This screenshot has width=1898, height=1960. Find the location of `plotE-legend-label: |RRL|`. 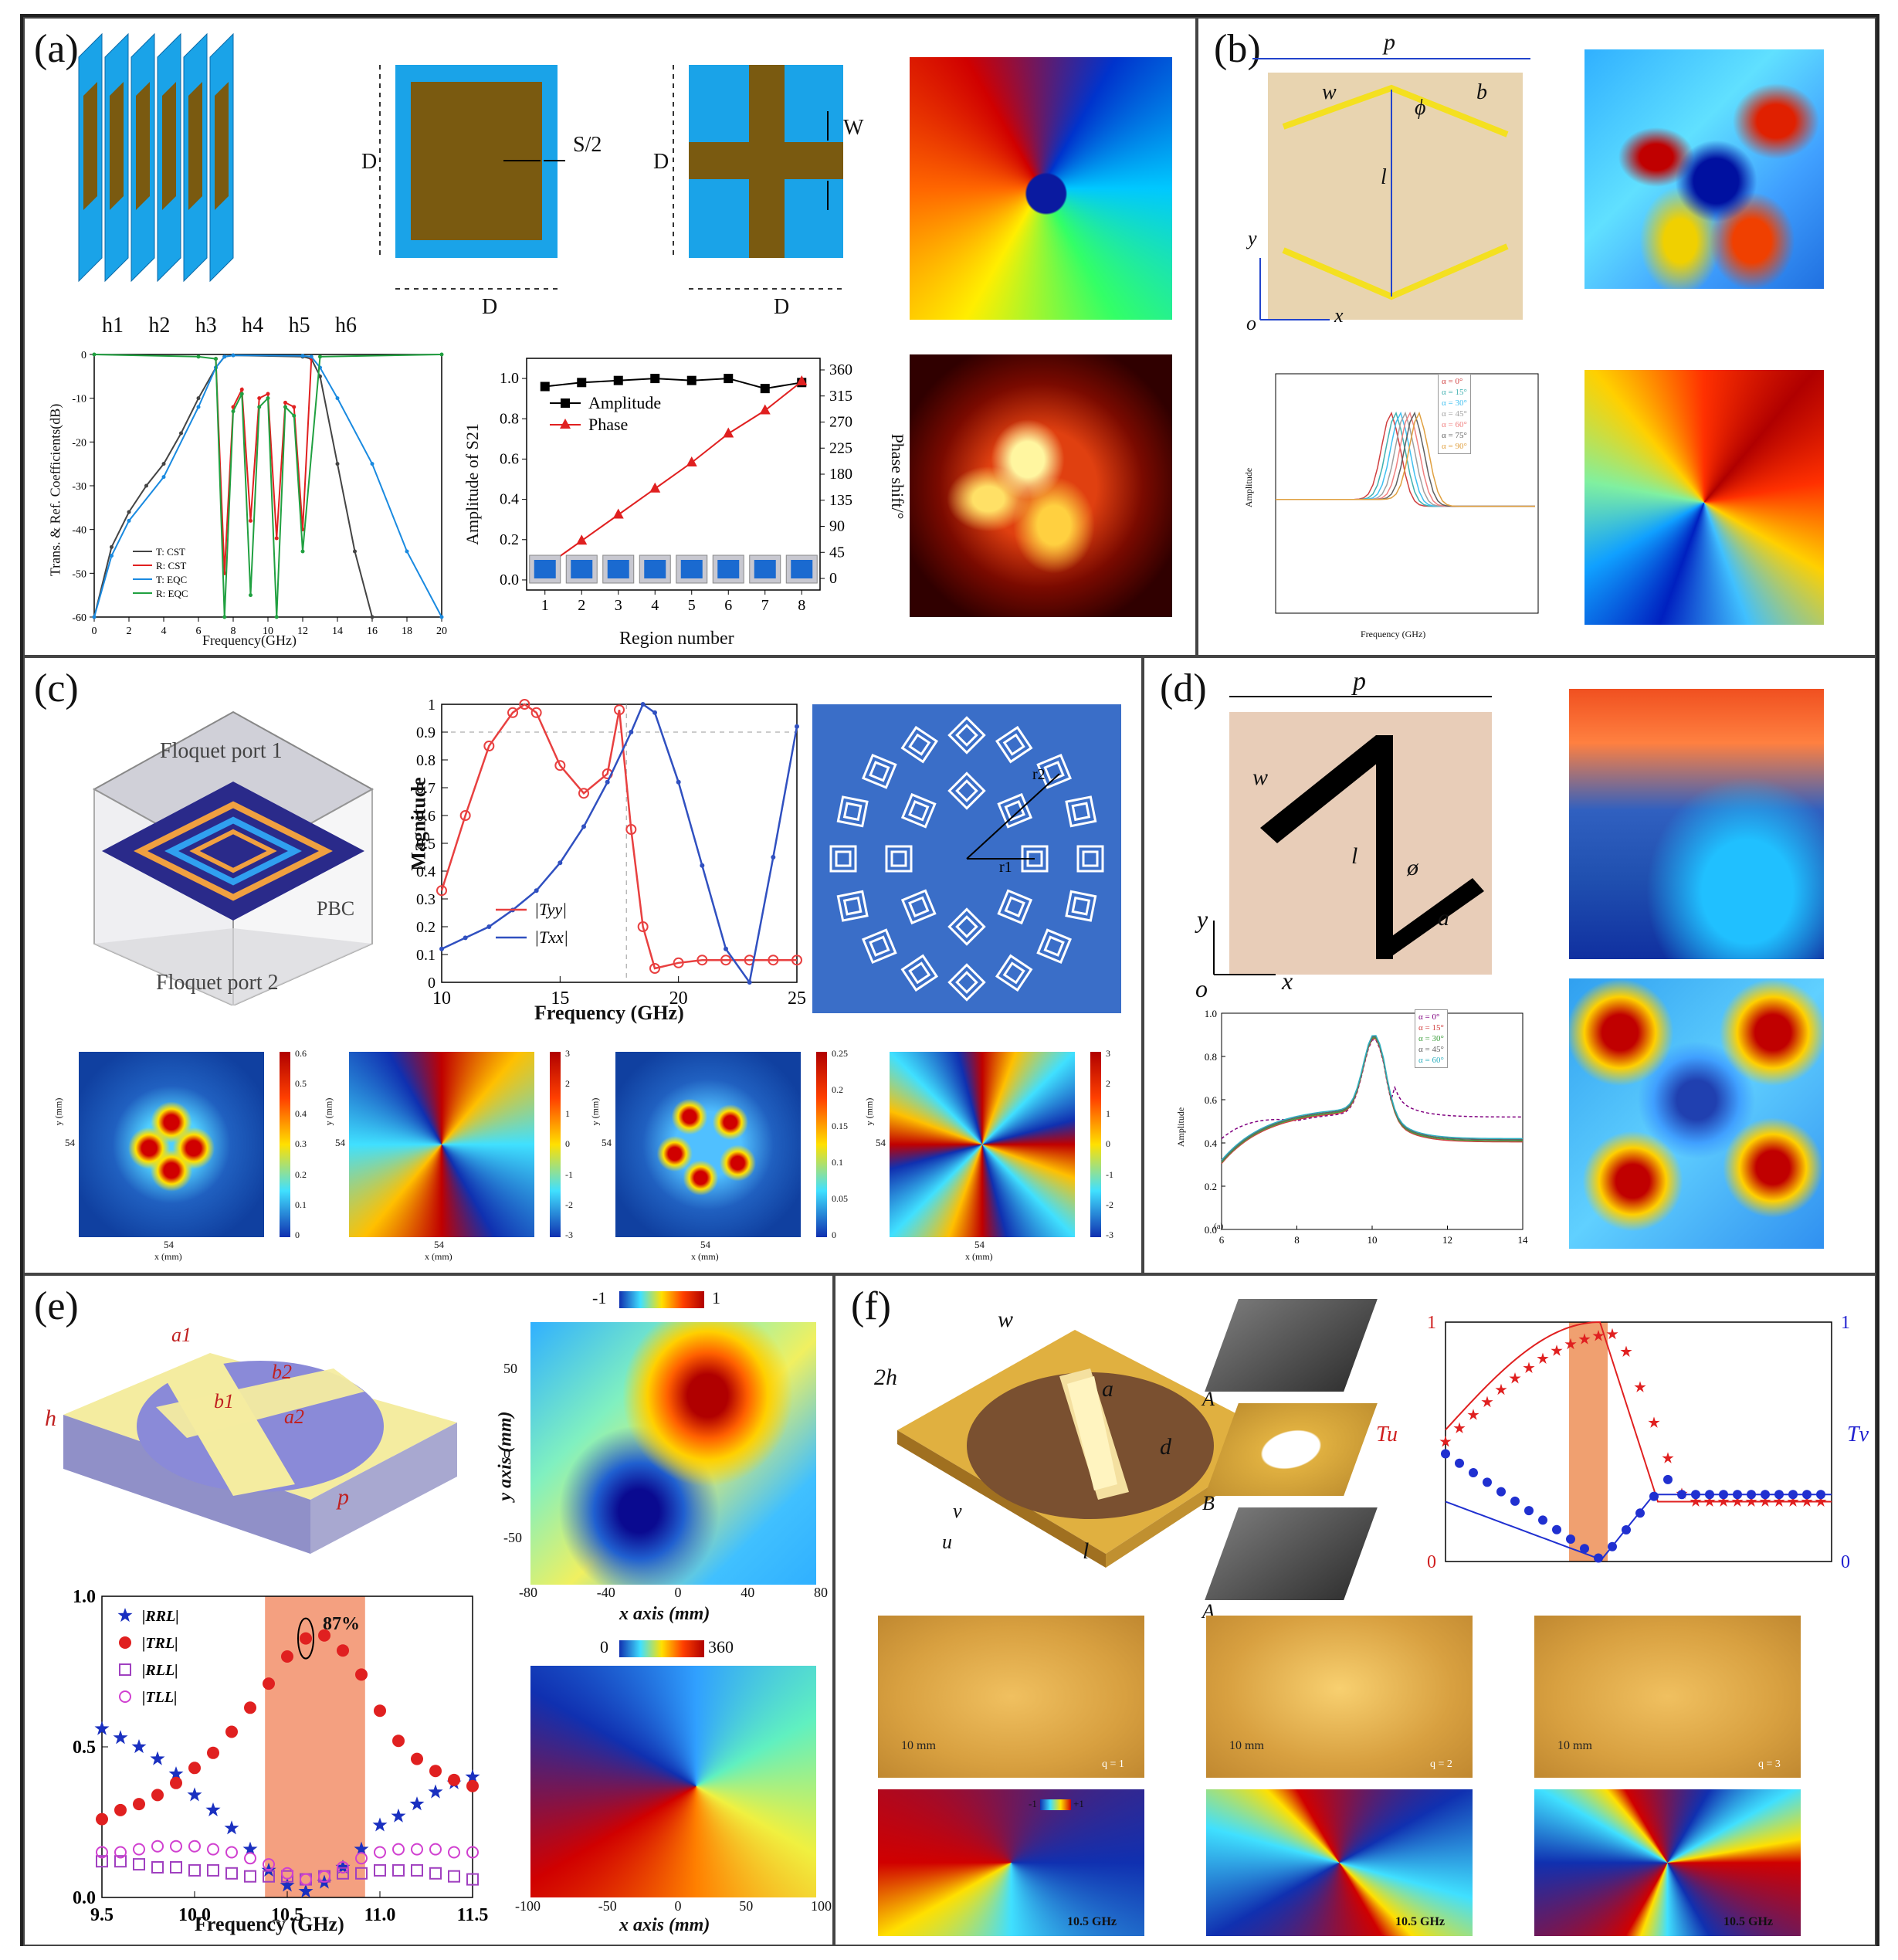

plotE-legend-label: |RRL| is located at coordinates (160, 1617).